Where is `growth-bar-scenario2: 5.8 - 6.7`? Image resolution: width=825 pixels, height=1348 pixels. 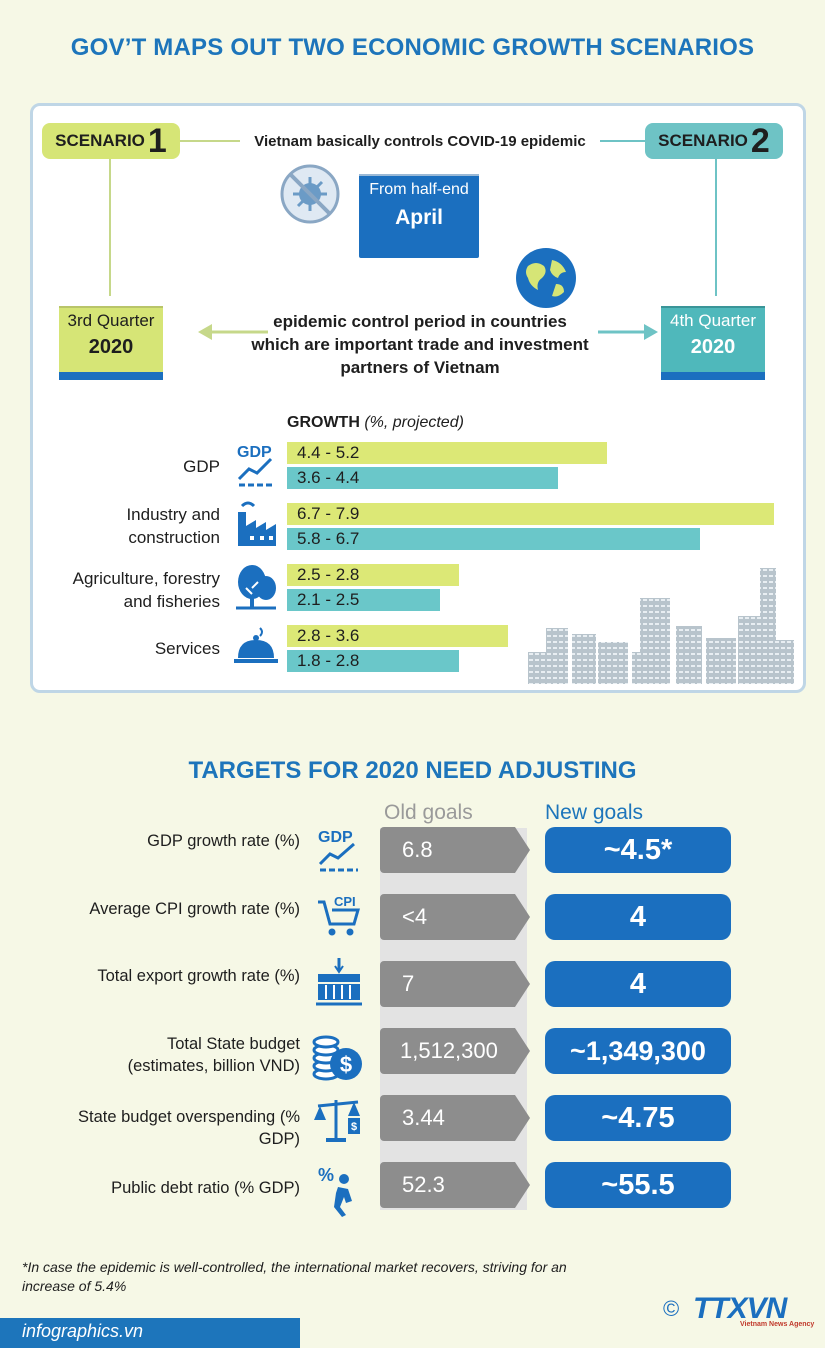 growth-bar-scenario2: 5.8 - 6.7 is located at coordinates (493, 539).